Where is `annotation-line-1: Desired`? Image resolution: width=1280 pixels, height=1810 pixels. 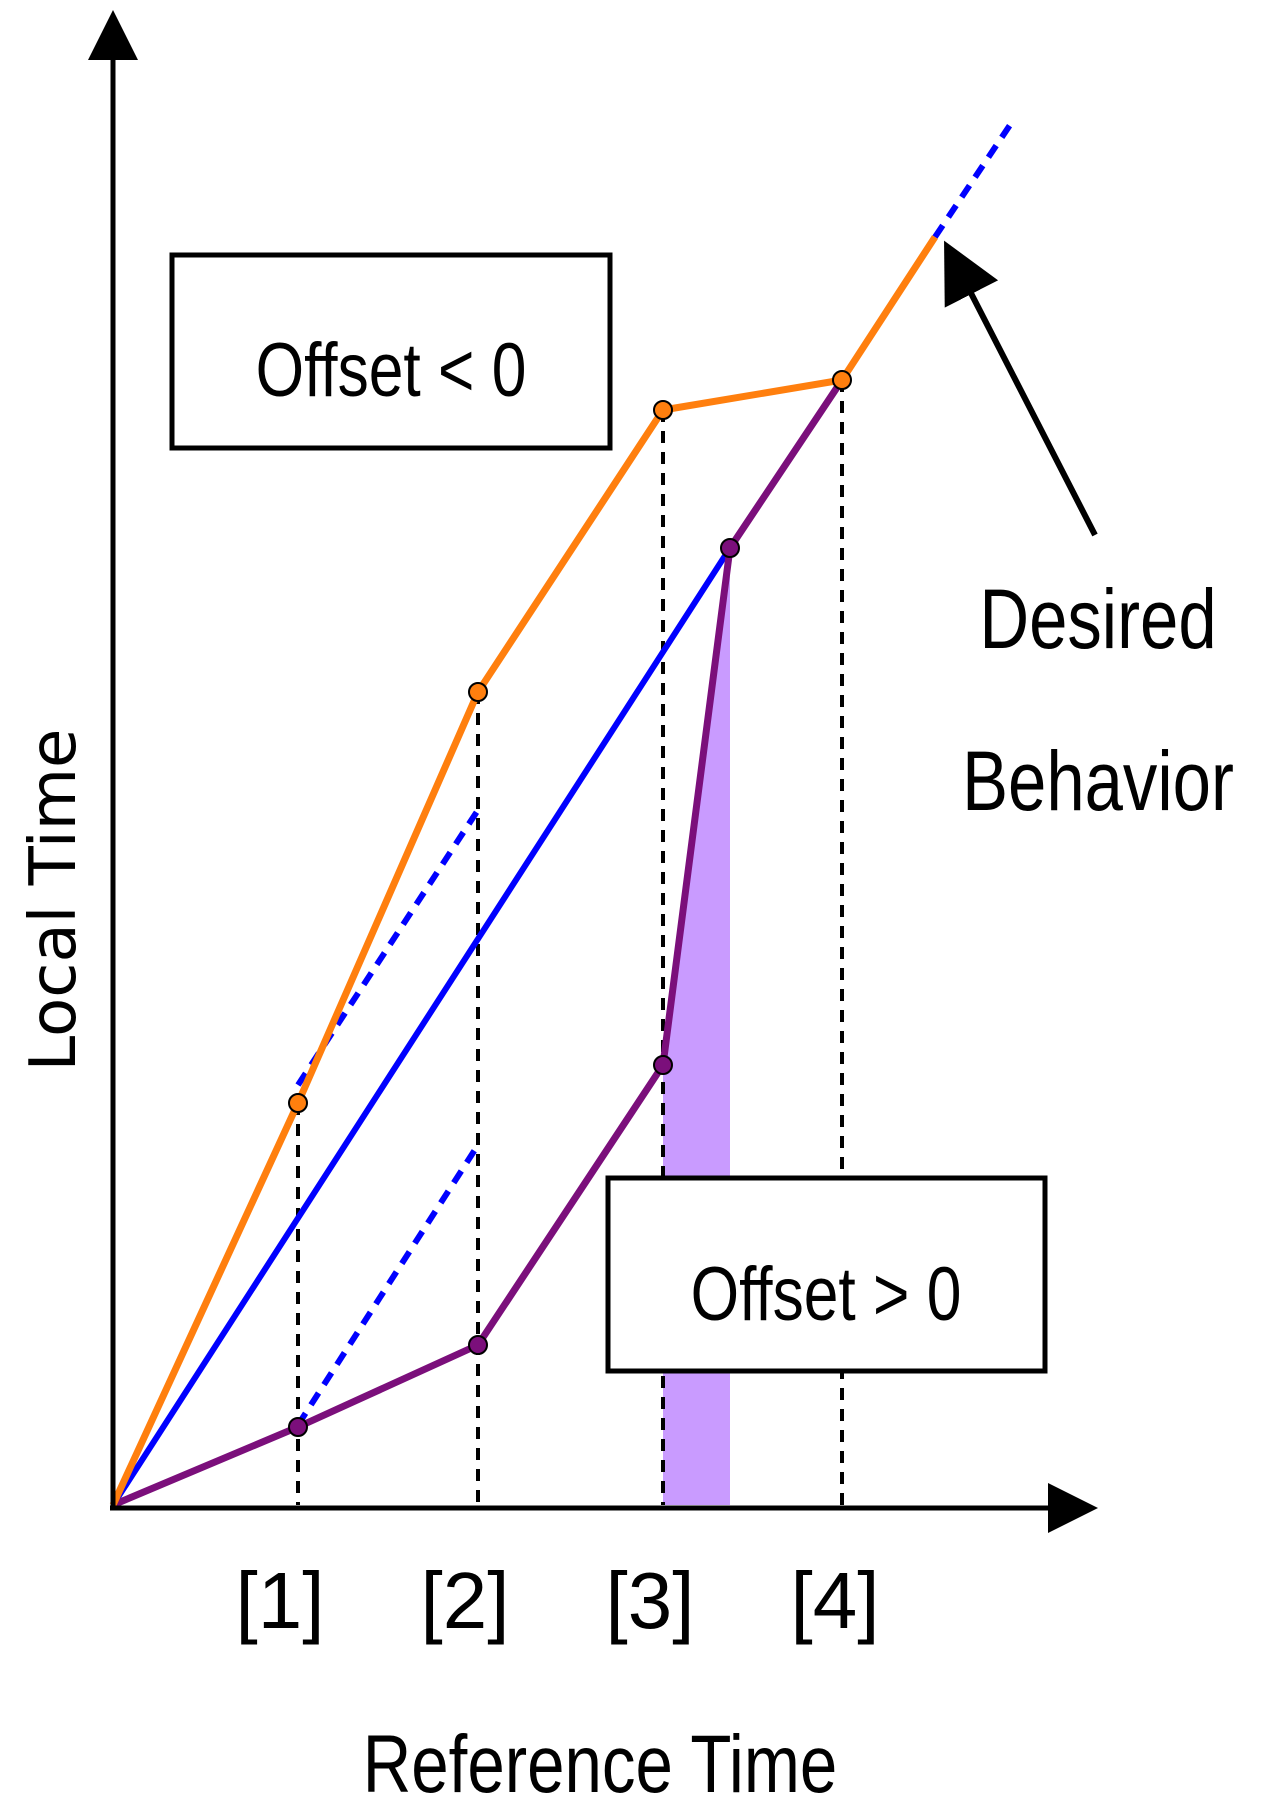
annotation-line-1: Desired is located at coordinates (1097, 620).